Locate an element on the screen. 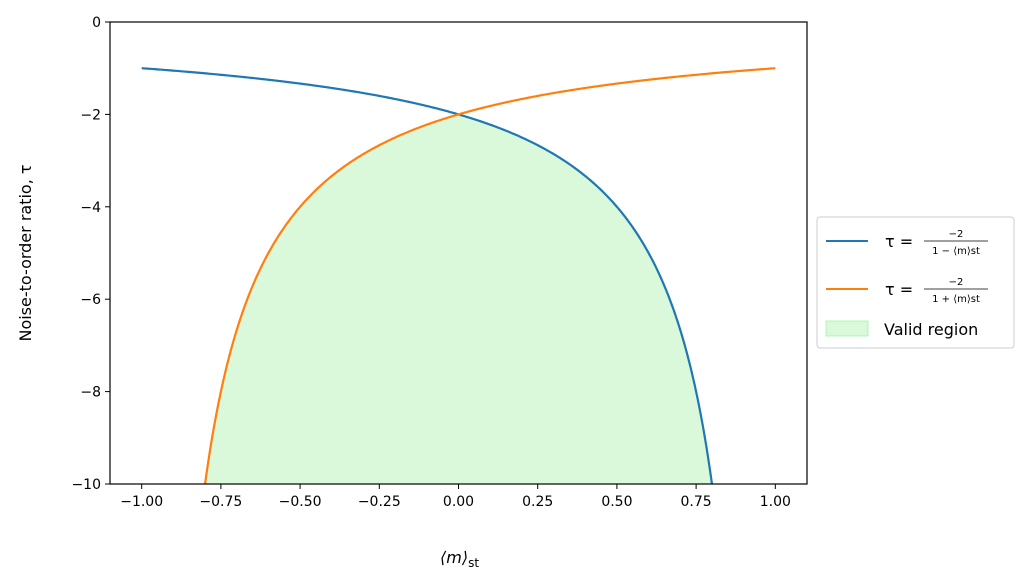 The height and width of the screenshot is (588, 1030). y-tick-label: −6 is located at coordinates (90, 300).